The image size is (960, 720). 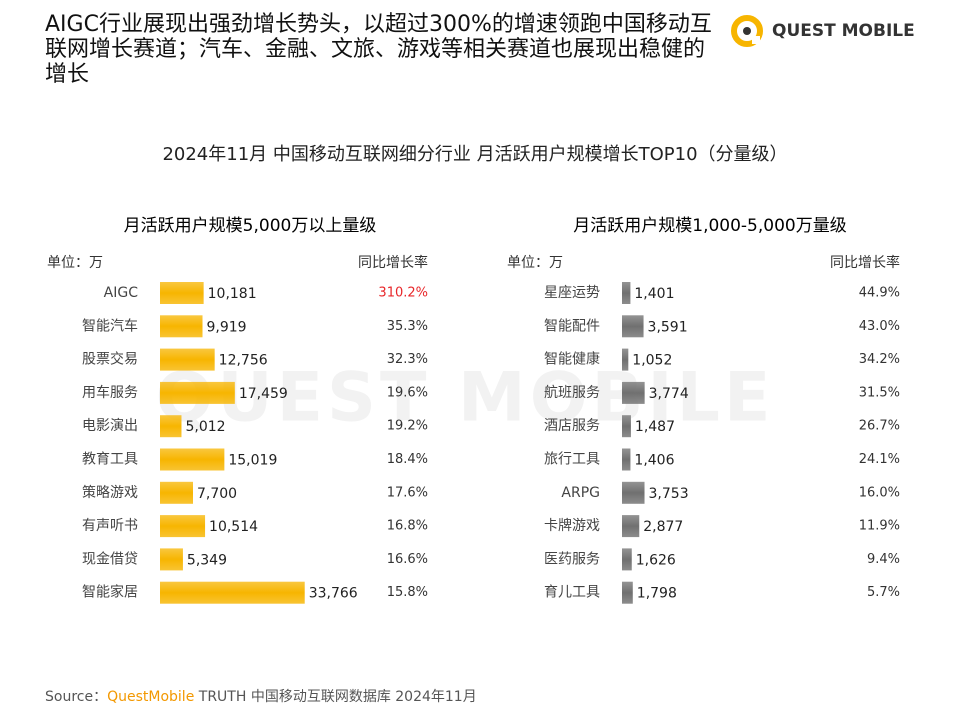 I want to click on growth-rate: 17.6%, so click(x=407, y=492).